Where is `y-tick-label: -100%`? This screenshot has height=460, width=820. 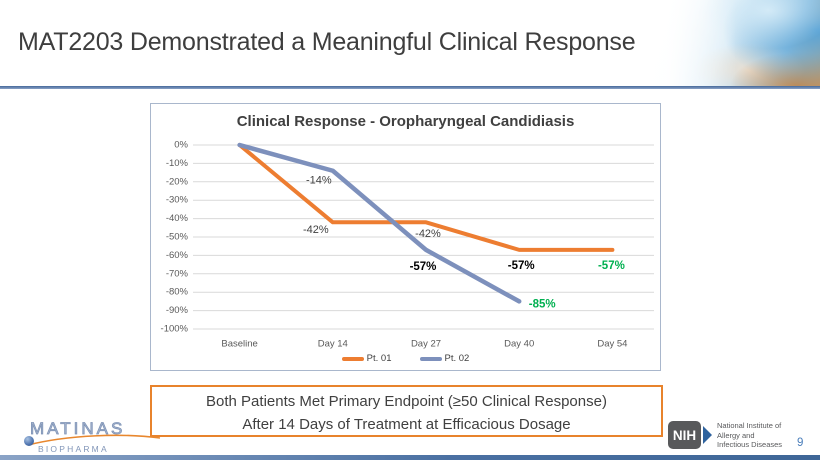
y-tick-label: -100% is located at coordinates (175, 329).